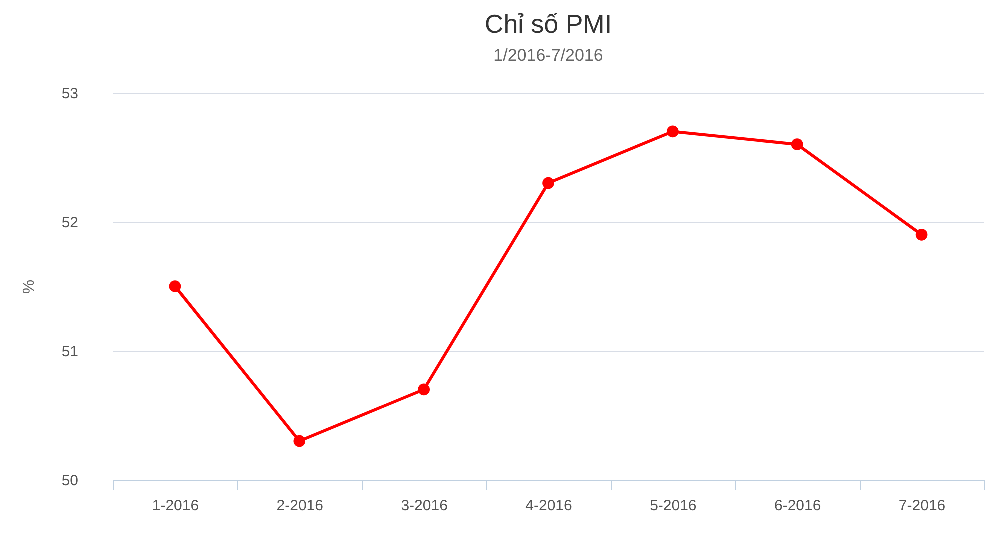 The height and width of the screenshot is (533, 1000). I want to click on x-tick-label: 2-2016, so click(300, 506).